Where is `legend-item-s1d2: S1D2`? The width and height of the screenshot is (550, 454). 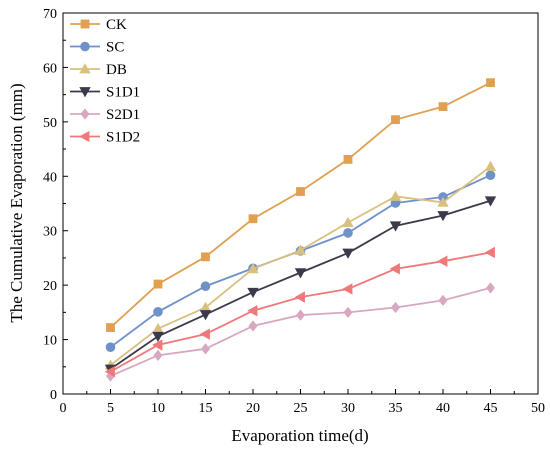
legend-item-s1d2: S1D2 is located at coordinates (105, 138).